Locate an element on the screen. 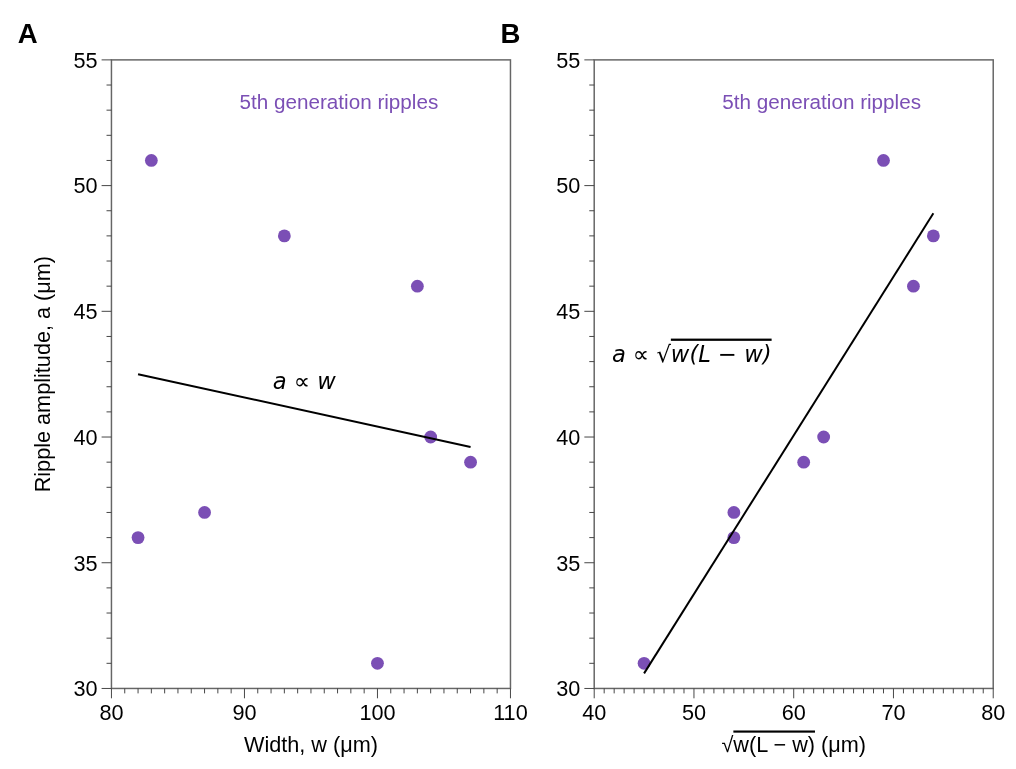 Image resolution: width=1016 pixels, height=769 pixels. x-tick-label: 100 is located at coordinates (377, 712).